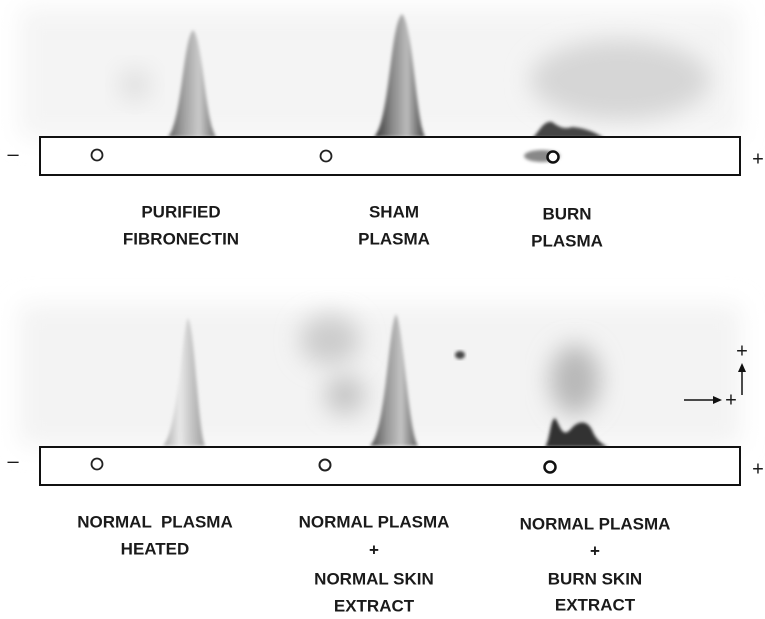  Describe the element at coordinates (374, 578) in the screenshot. I see `sample-label: NORMAL SKIN` at that location.